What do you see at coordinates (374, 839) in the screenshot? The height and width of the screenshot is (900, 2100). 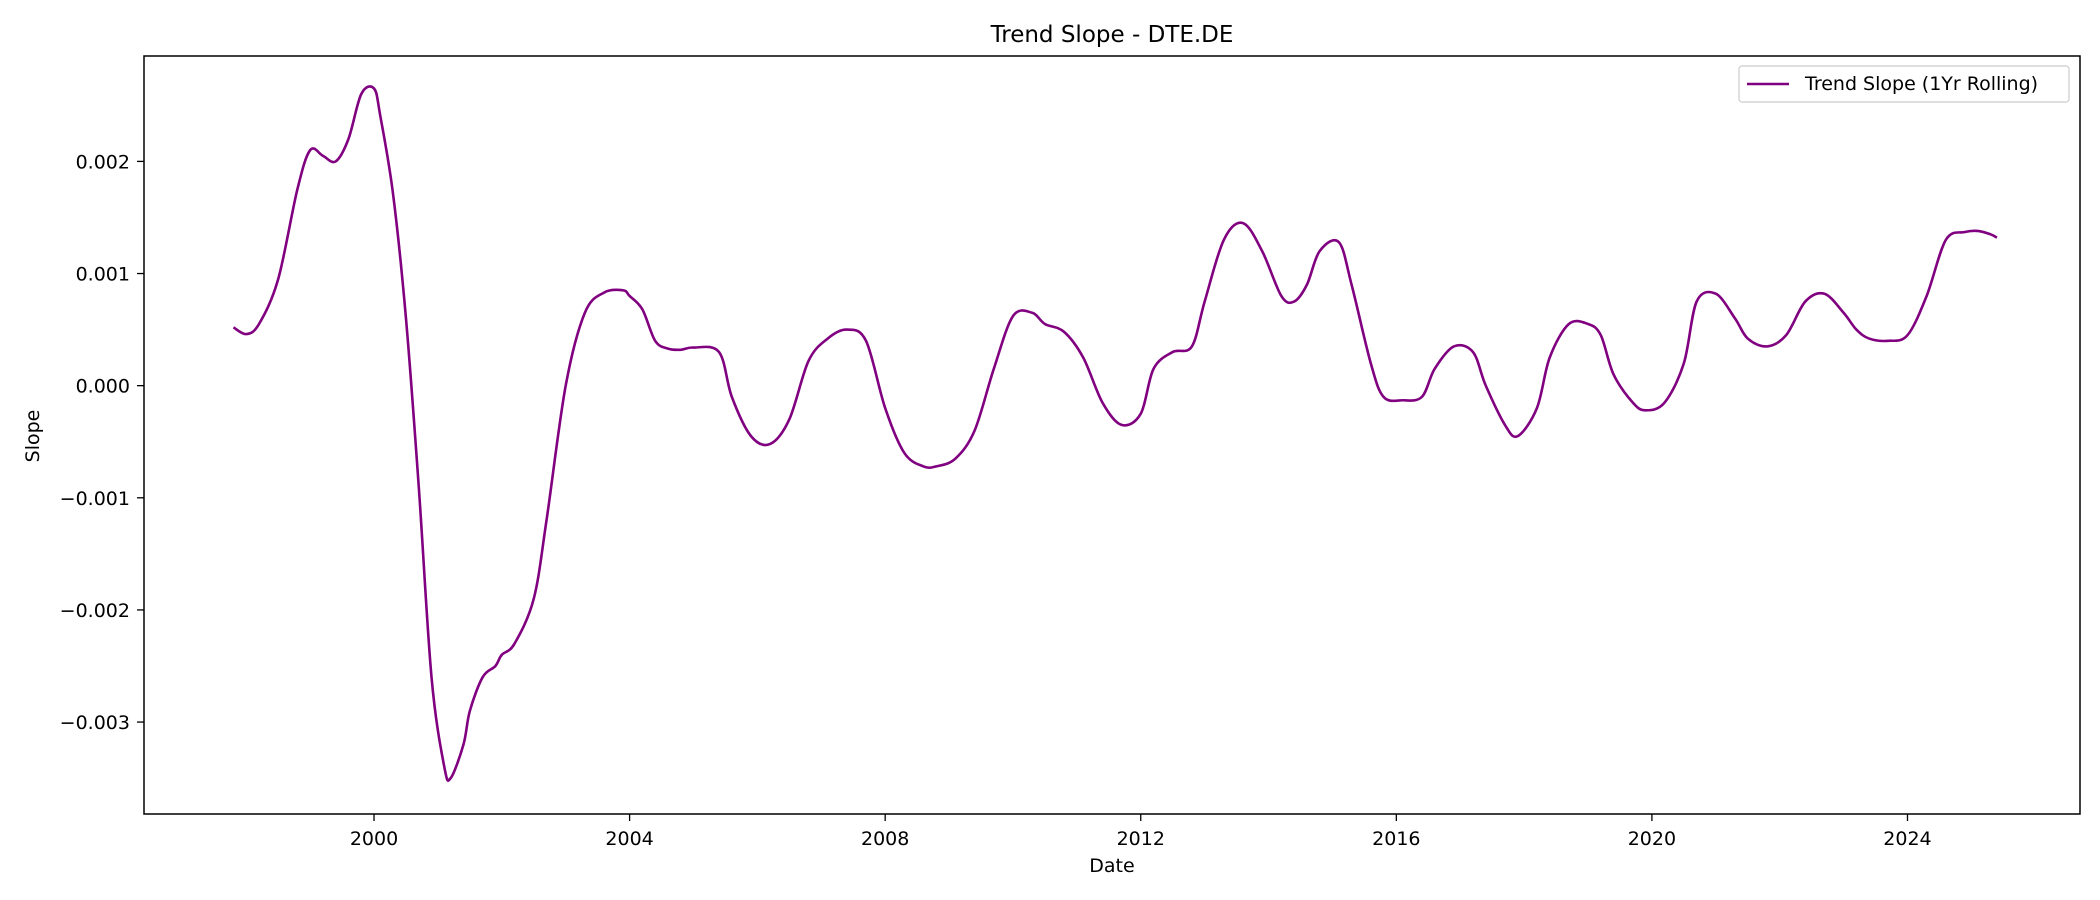 I see `x-tick-label: 2000` at bounding box center [374, 839].